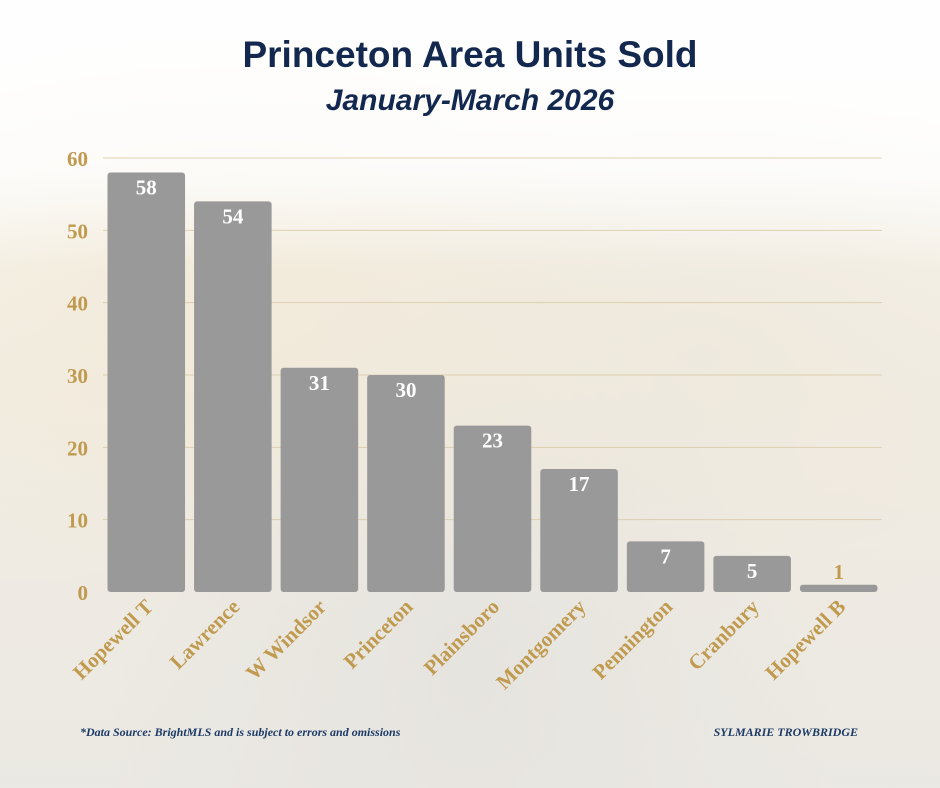 This screenshot has height=788, width=940. Describe the element at coordinates (146, 187) in the screenshot. I see `data-label: 58` at that location.